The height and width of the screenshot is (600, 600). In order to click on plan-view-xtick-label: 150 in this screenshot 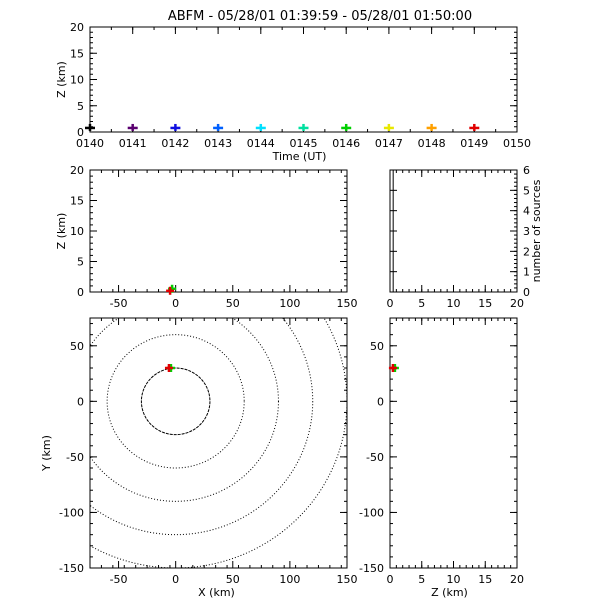, I will do `click(347, 579)`.